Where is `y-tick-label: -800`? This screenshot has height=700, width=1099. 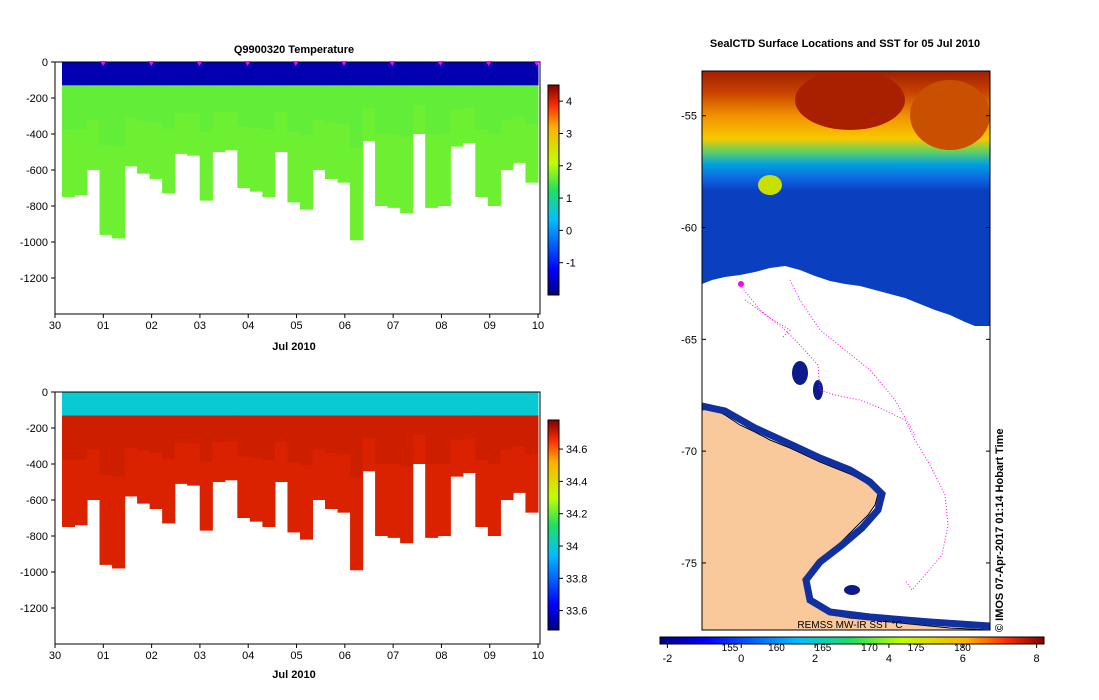
y-tick-label: -800 is located at coordinates (37, 207).